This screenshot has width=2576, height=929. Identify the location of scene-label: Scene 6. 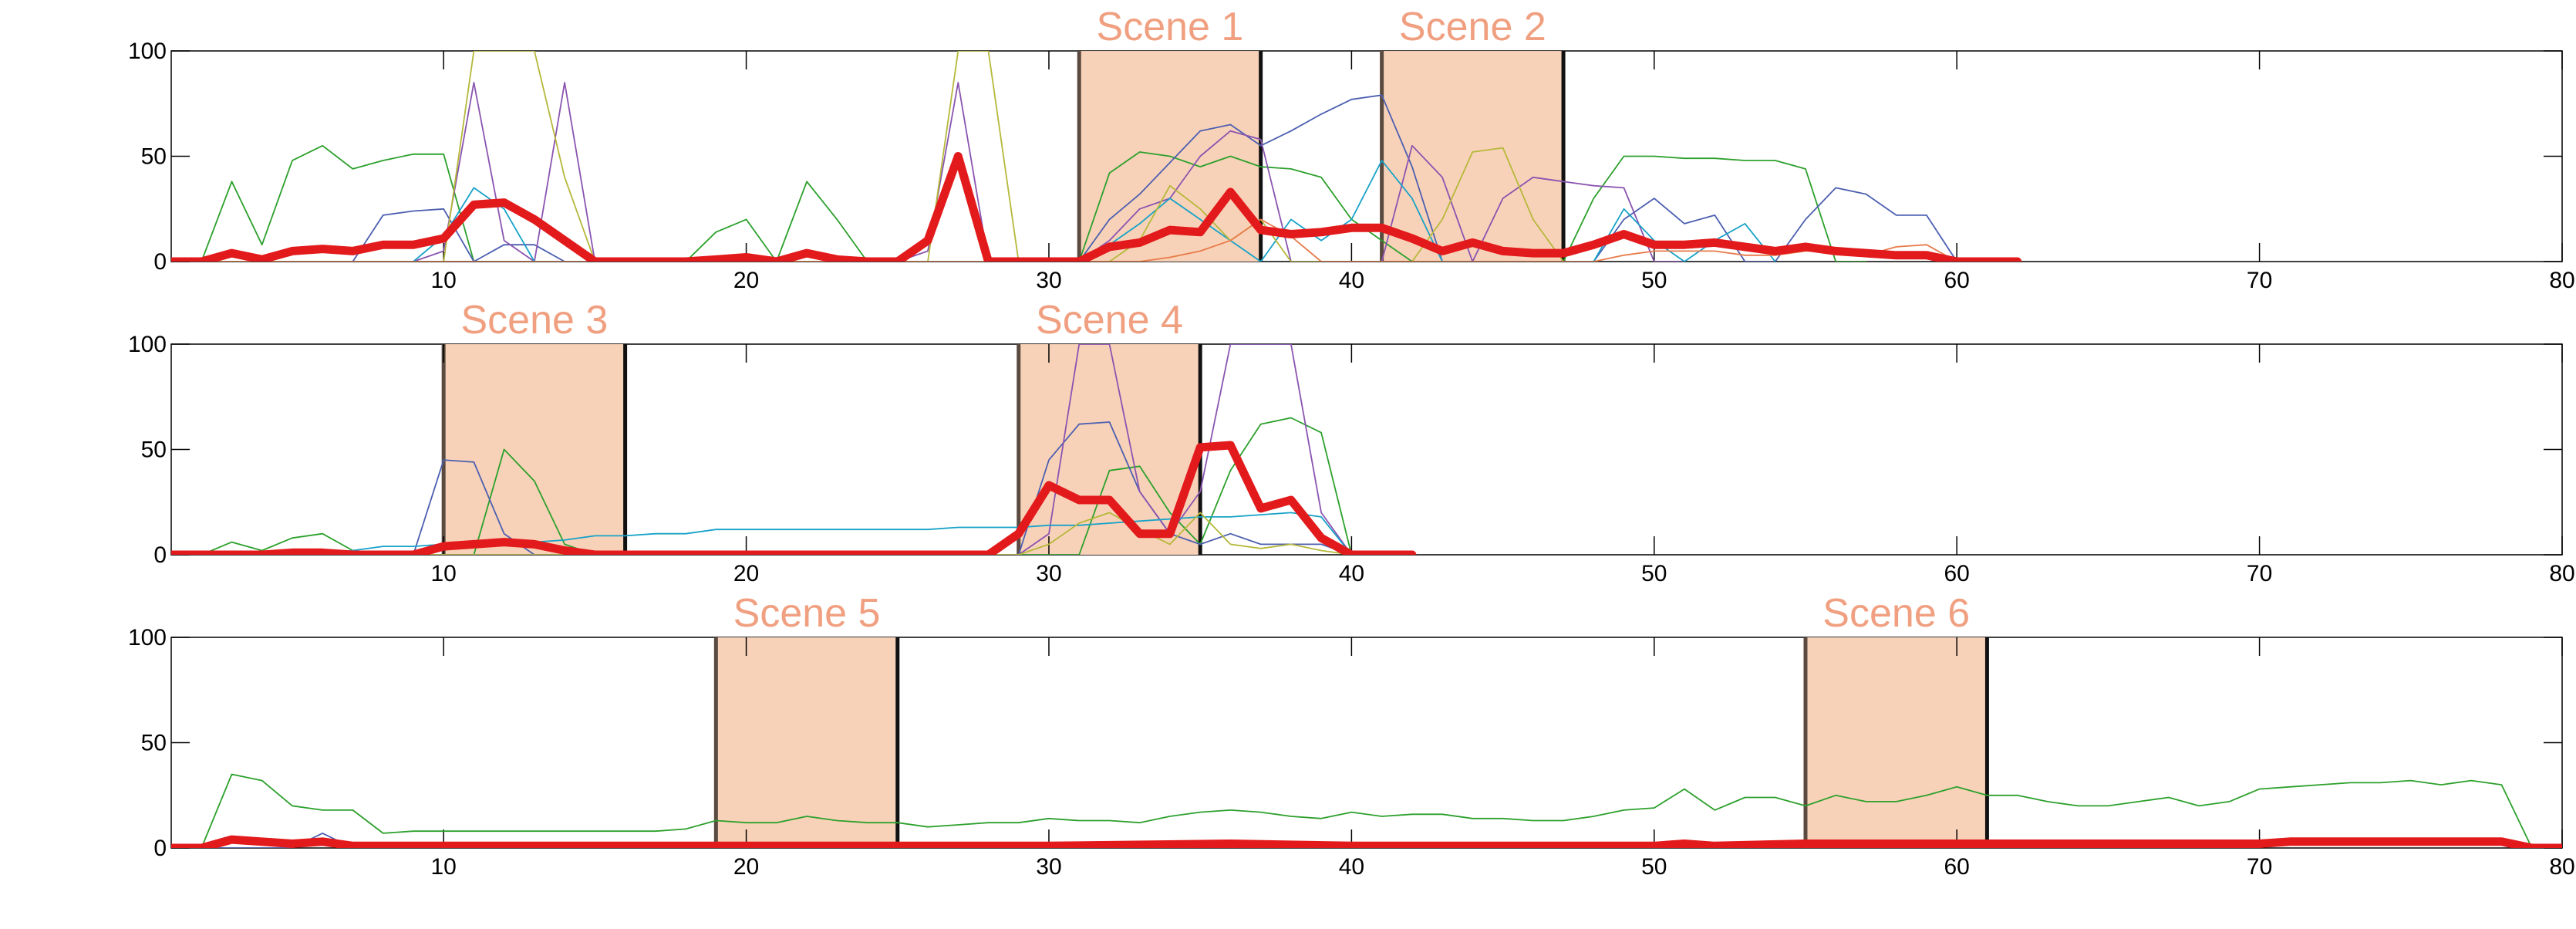
(1896, 613).